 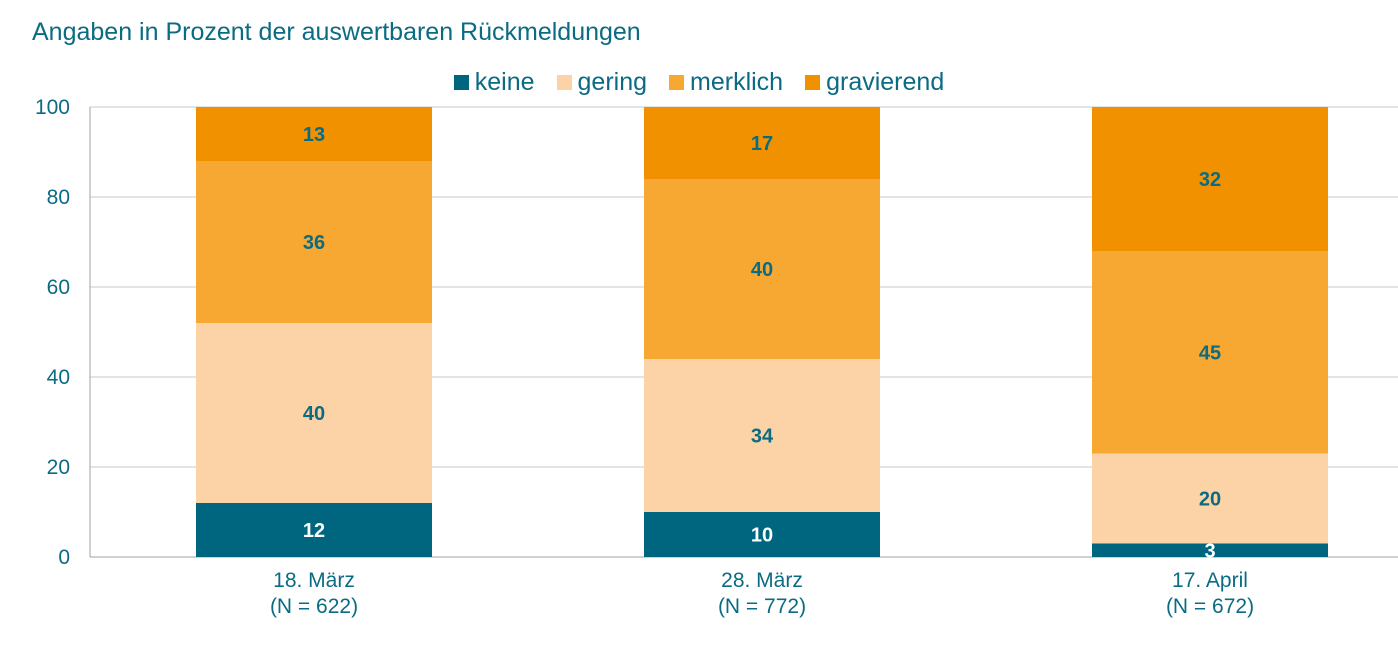 I want to click on legend-label: merklich, so click(x=737, y=82).